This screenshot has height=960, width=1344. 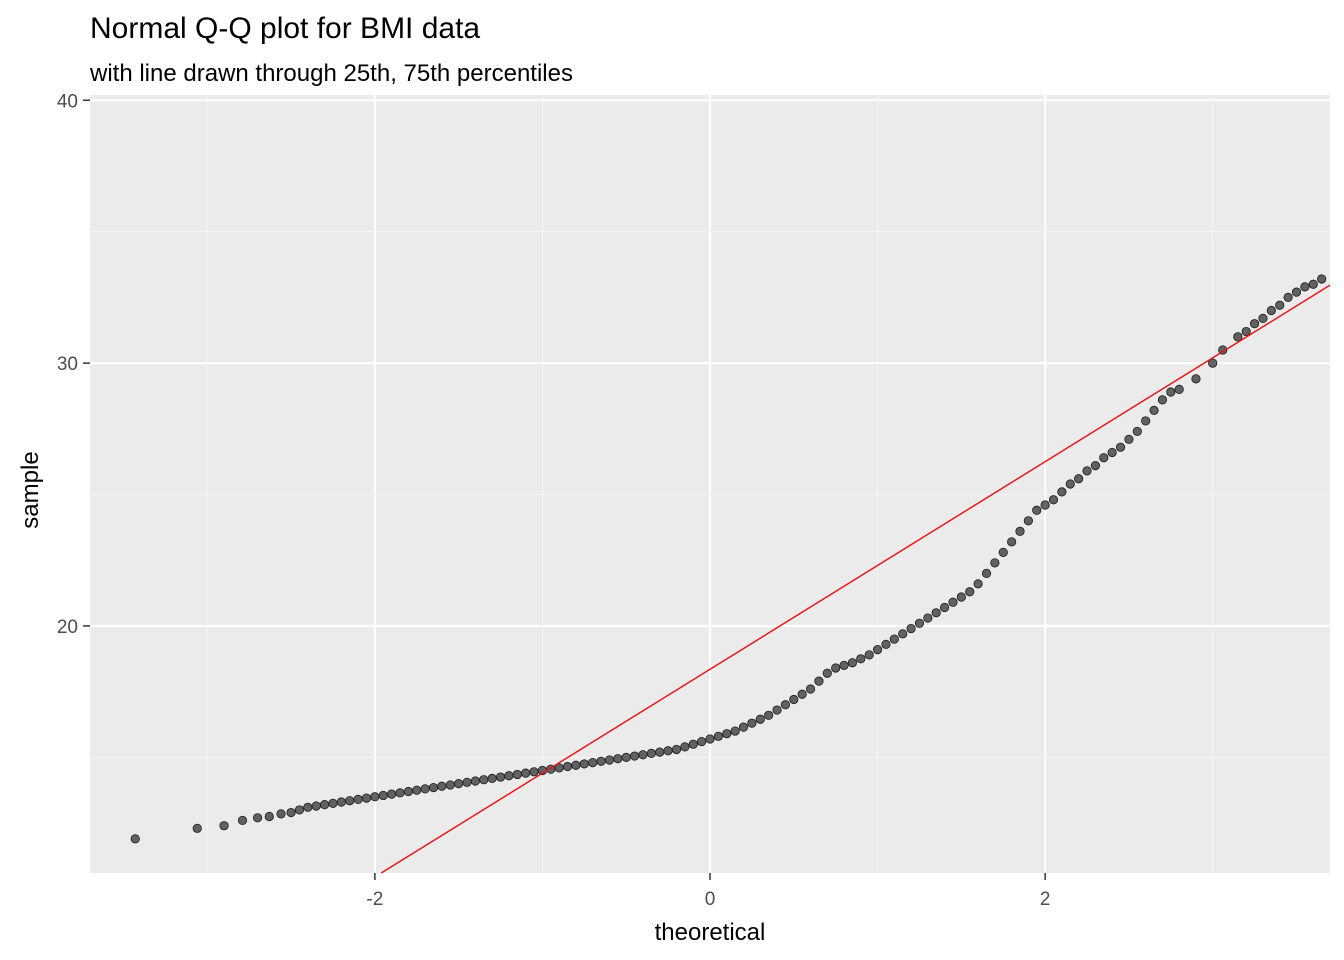 I want to click on chart-title: Normal Q-Q plot for BMI data, so click(x=285, y=28).